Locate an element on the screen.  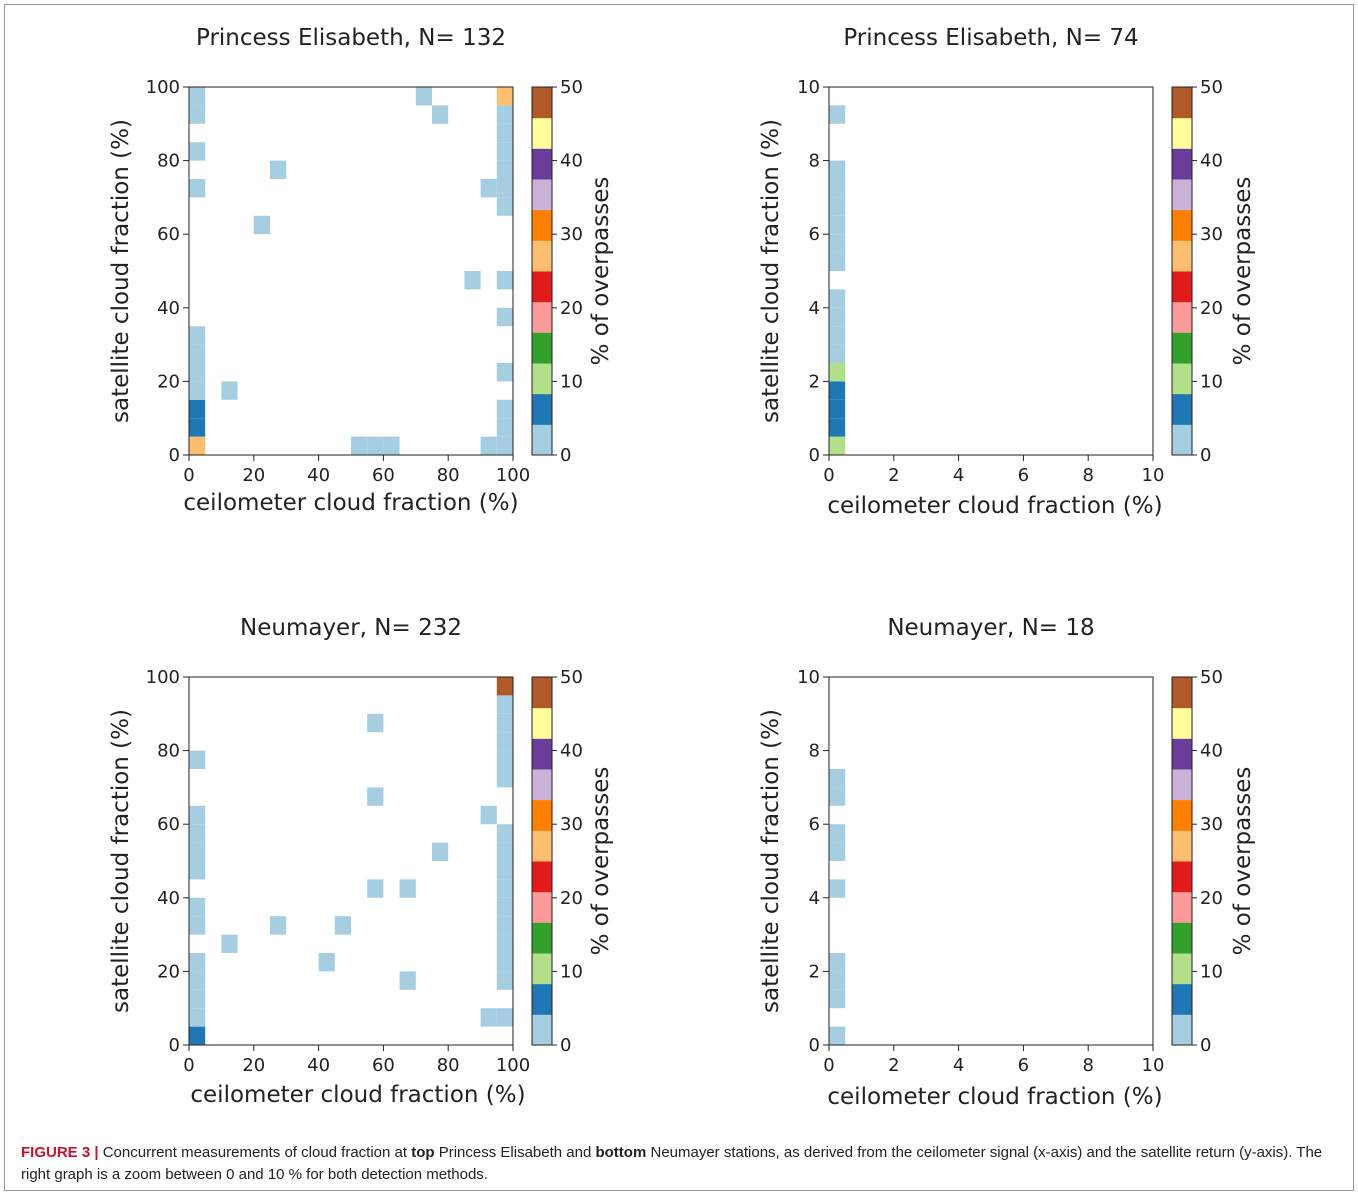
colorbar-tick-label: 40 is located at coordinates (1211, 161).